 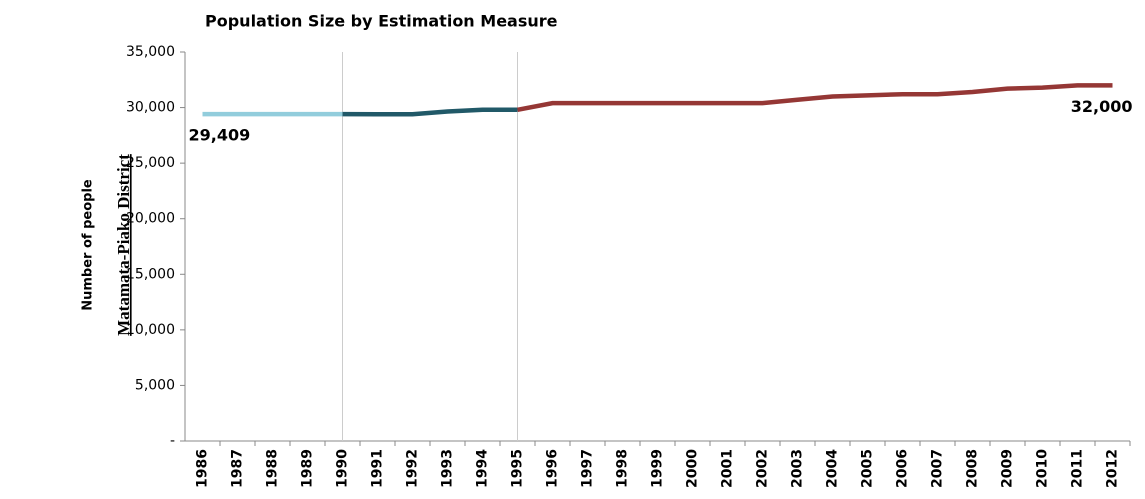 I want to click on y-axis-title: Number of people, so click(x=88, y=245).